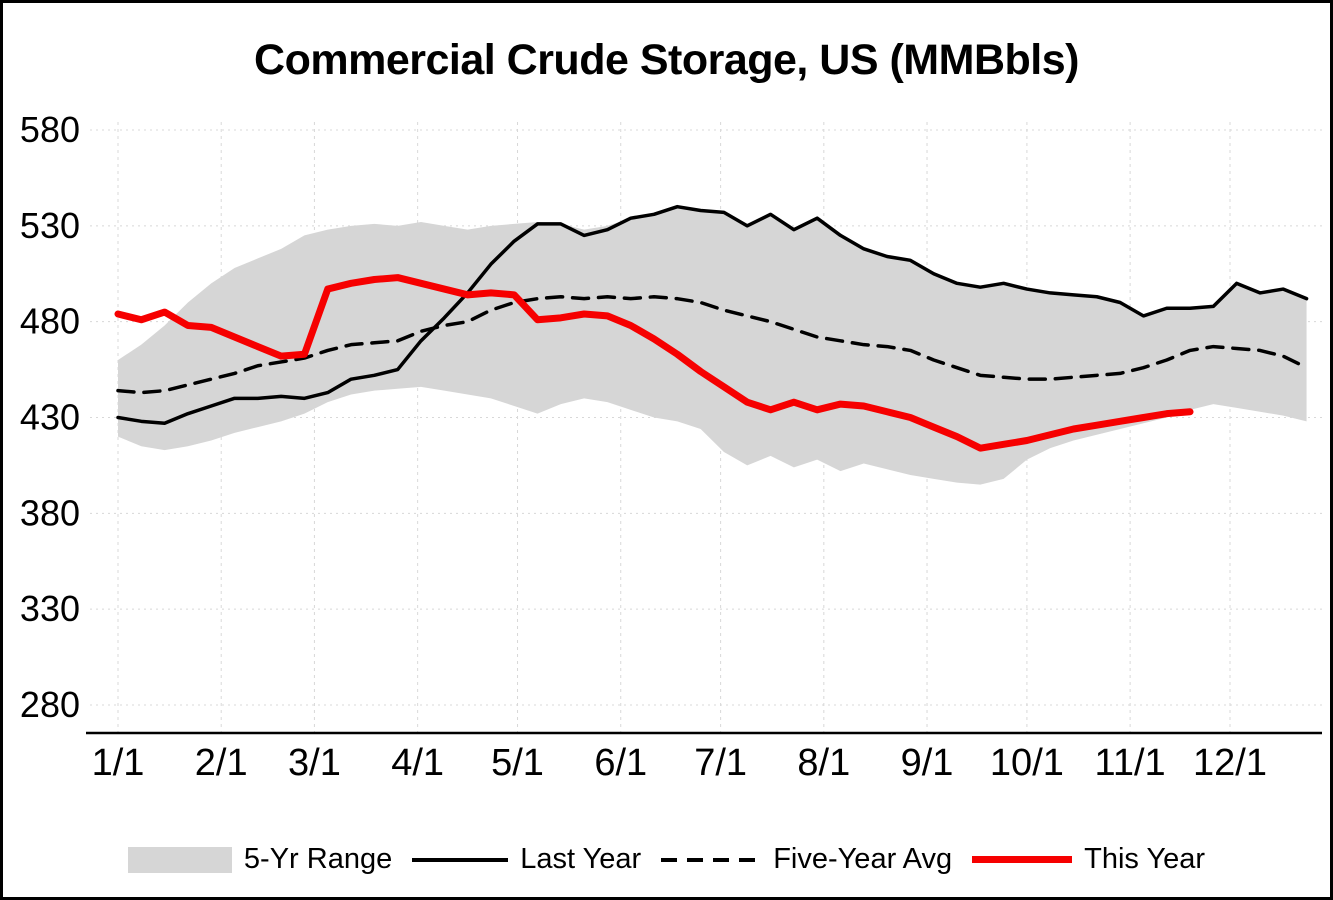 The height and width of the screenshot is (900, 1333). Describe the element at coordinates (314, 763) in the screenshot. I see `svg-text: 3/1` at that location.